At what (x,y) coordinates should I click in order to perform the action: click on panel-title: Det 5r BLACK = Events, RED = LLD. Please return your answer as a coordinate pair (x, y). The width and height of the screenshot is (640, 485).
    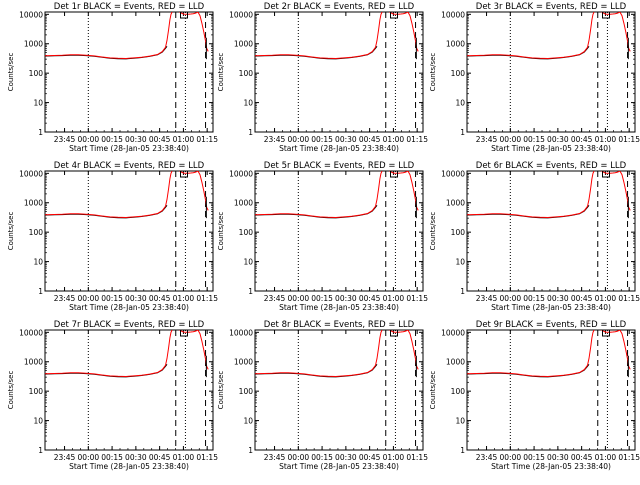
    Looking at the image, I should click on (339, 166).